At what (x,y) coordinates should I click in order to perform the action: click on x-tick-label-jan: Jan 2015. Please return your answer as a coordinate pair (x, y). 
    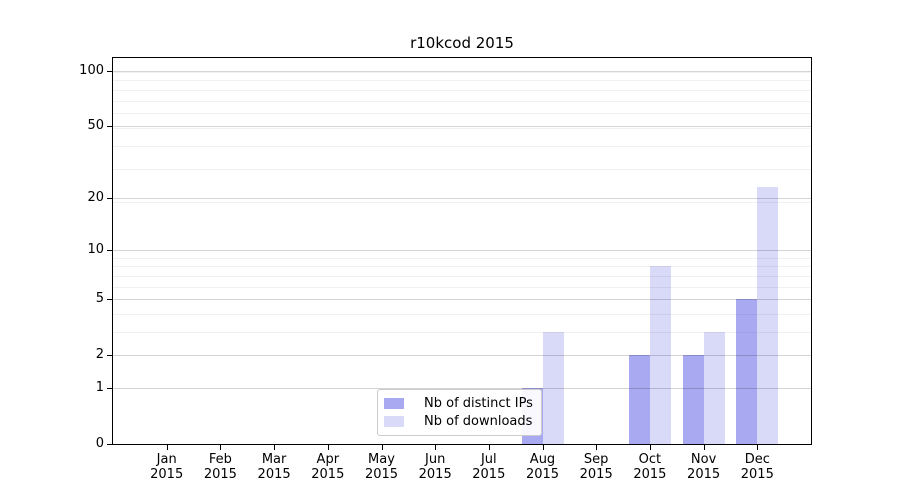
    Looking at the image, I should click on (167, 467).